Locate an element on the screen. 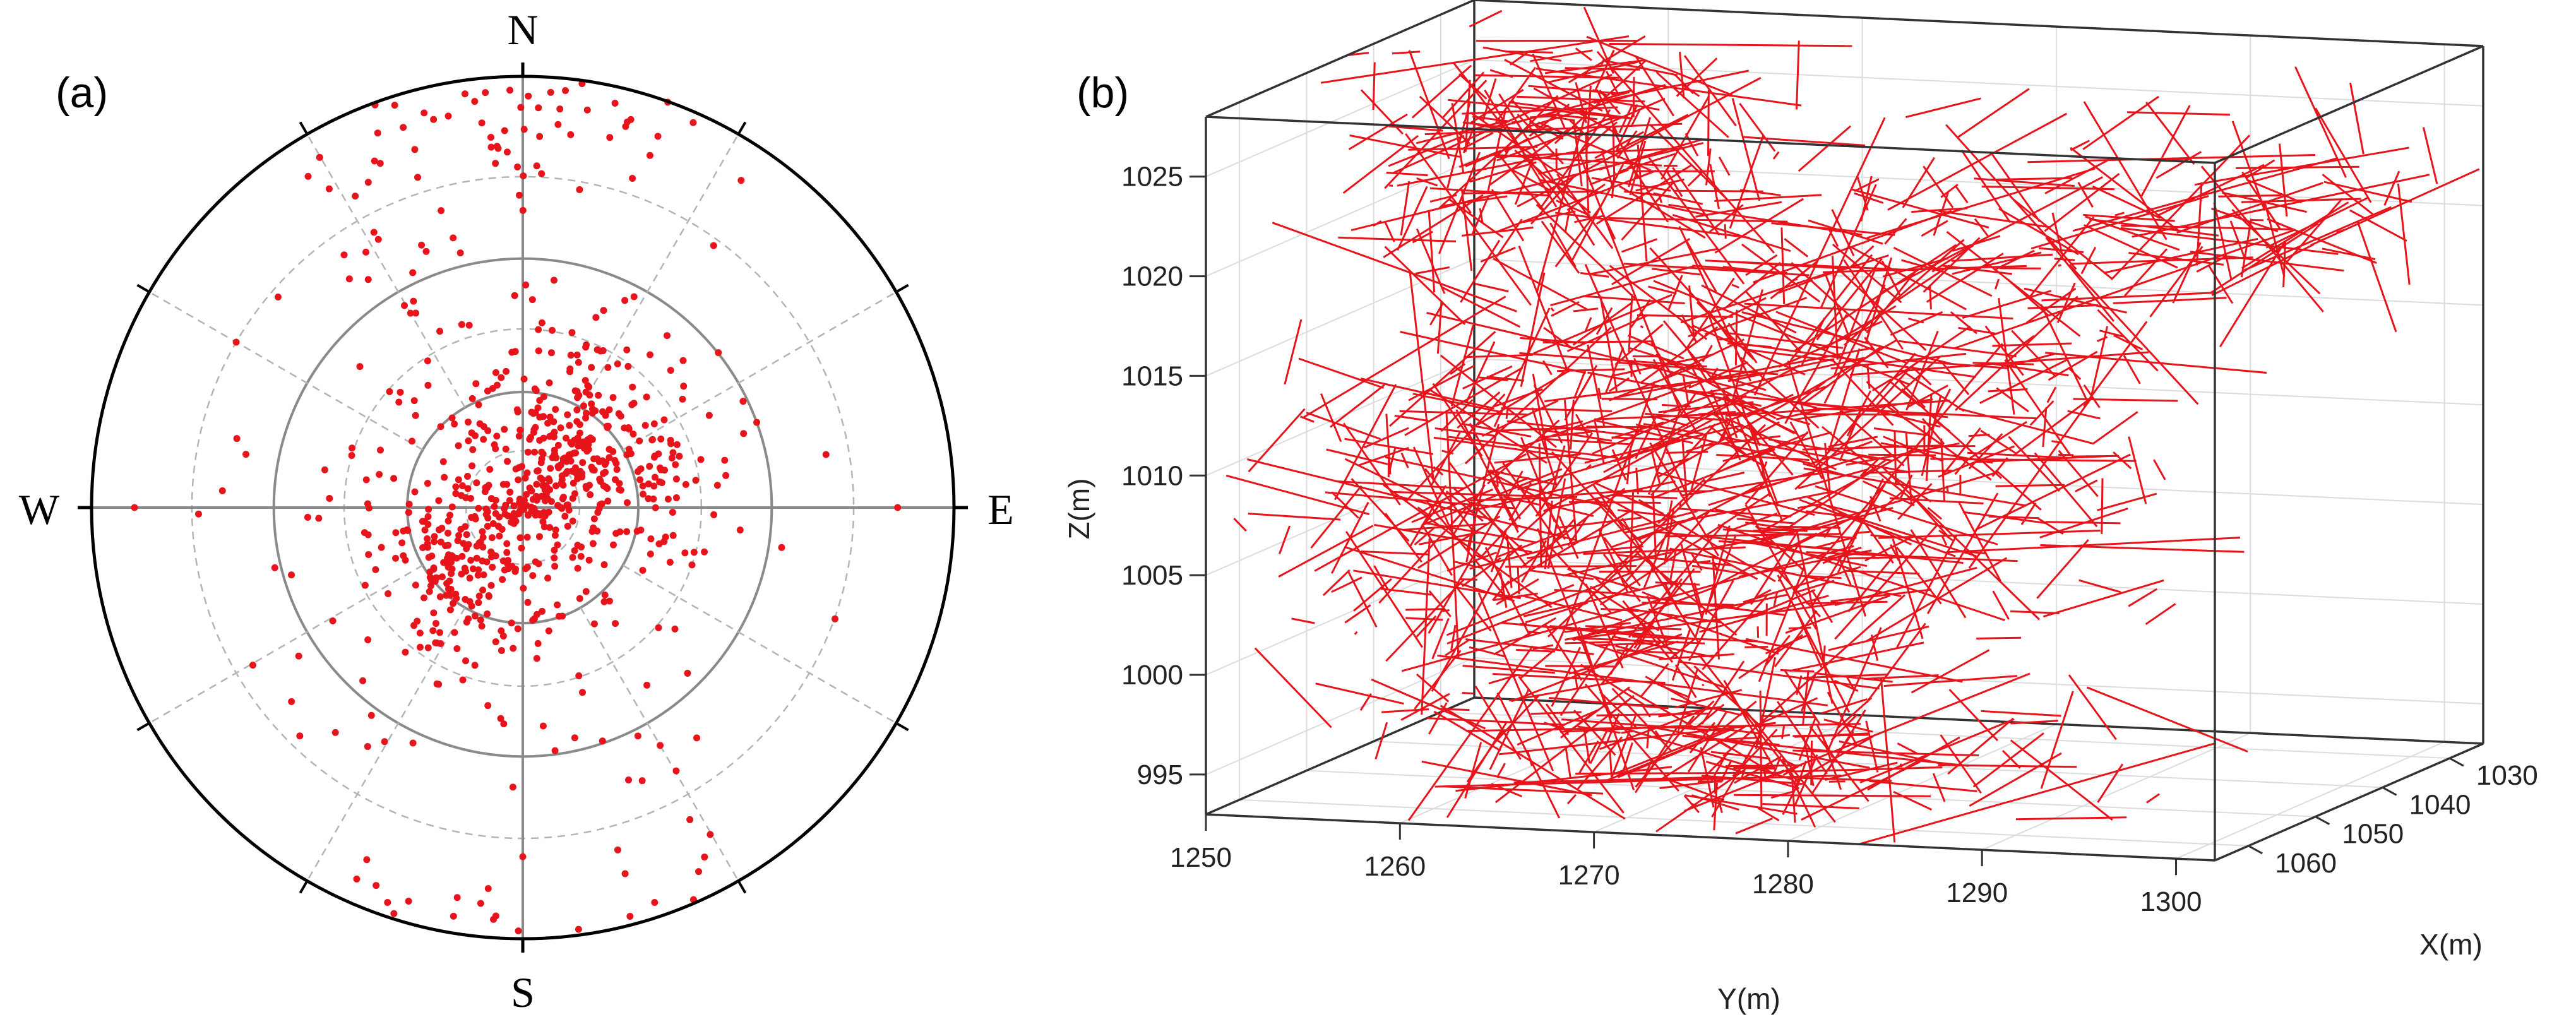 The width and height of the screenshot is (2576, 1029). gridline is located at coordinates (1922, 783).